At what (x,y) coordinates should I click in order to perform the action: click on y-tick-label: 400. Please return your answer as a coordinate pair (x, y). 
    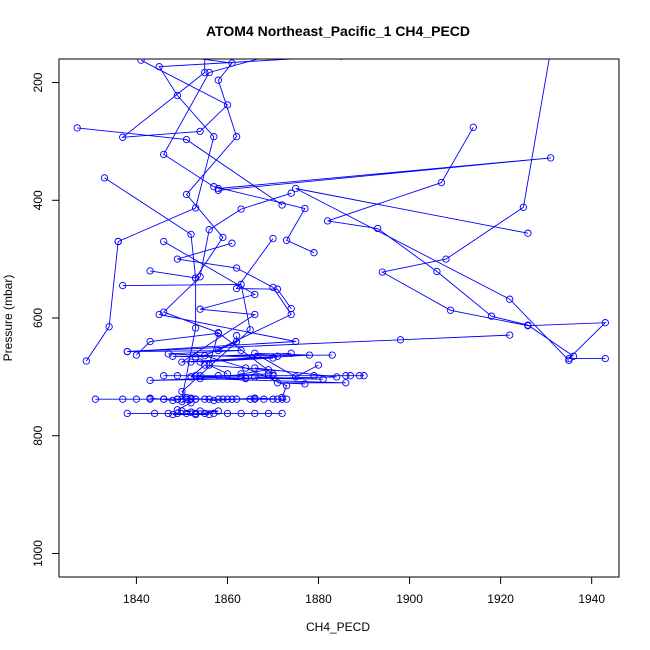
    Looking at the image, I should click on (38, 200).